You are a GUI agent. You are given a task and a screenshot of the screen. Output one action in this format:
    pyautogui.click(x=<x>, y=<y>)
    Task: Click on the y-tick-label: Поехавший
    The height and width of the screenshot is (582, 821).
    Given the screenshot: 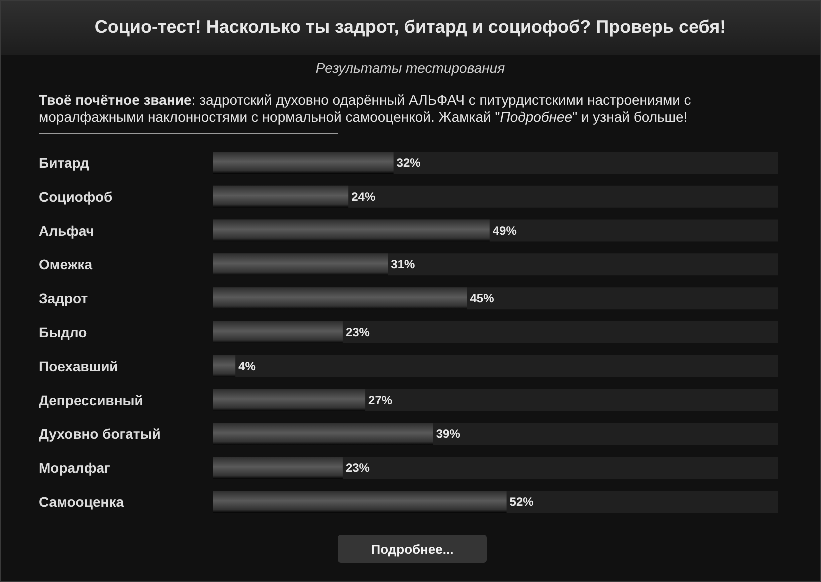 What is the action you would take?
    pyautogui.click(x=78, y=366)
    